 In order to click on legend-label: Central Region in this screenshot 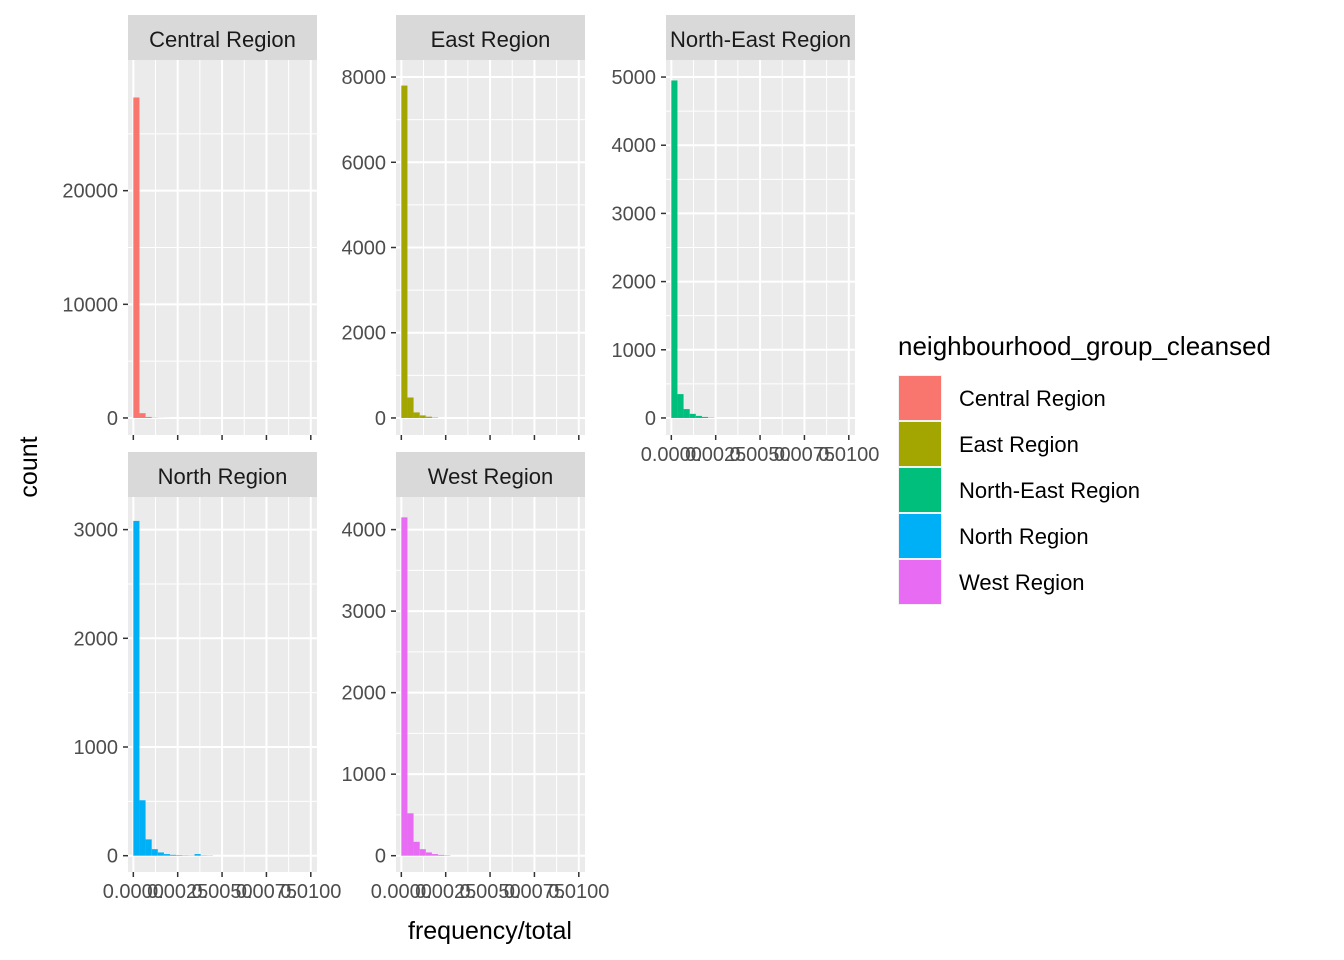, I will do `click(1032, 398)`.